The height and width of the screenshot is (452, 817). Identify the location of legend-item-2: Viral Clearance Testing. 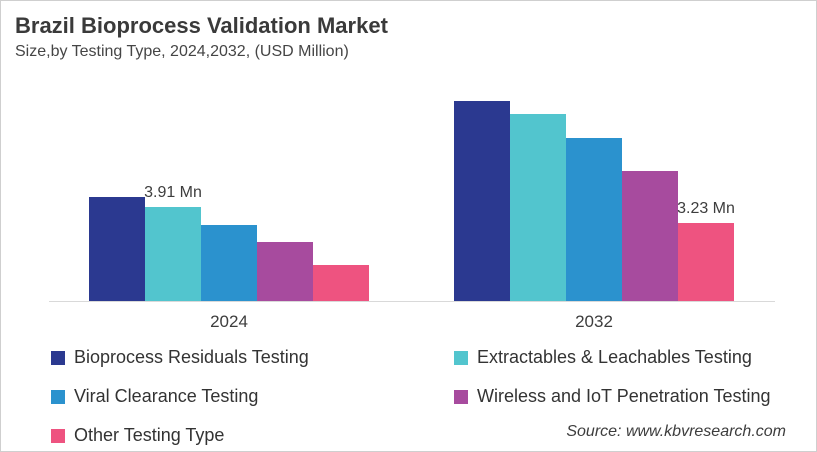
(252, 396).